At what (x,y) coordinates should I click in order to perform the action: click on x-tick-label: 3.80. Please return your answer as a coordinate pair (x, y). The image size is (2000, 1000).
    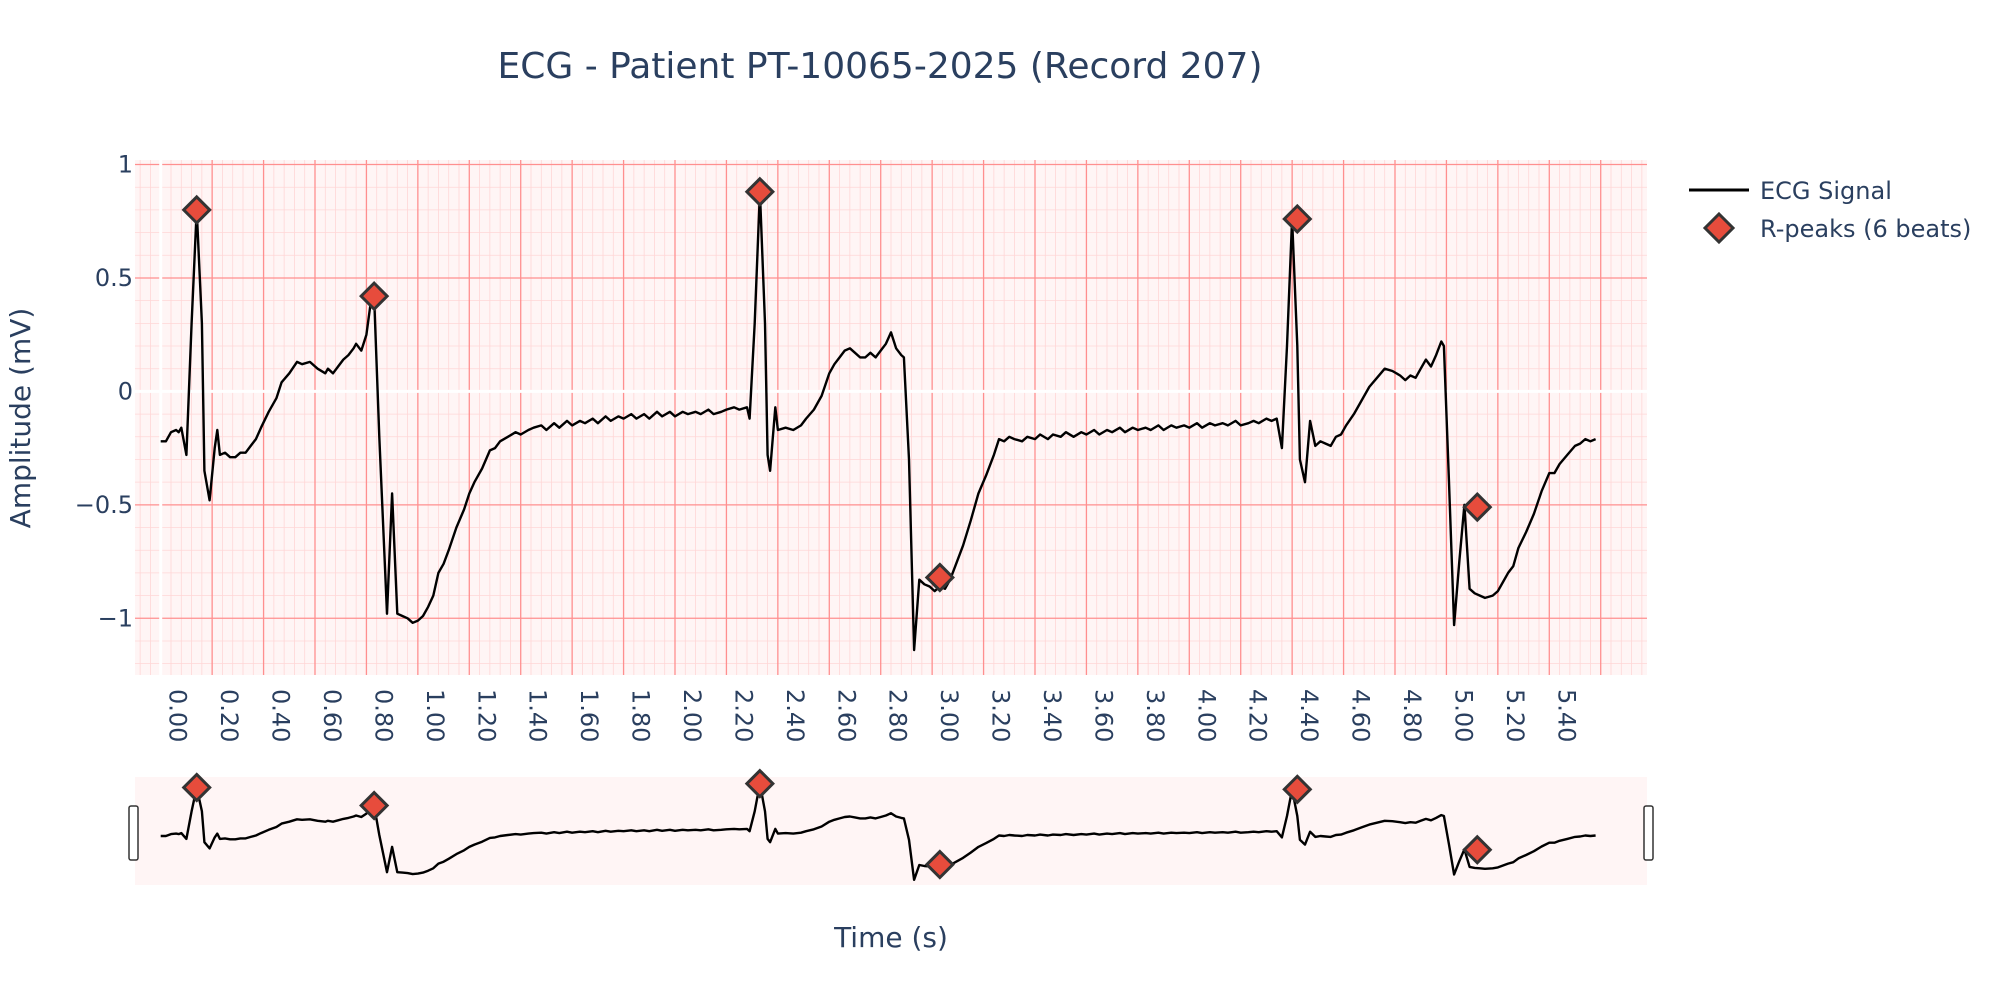
    Looking at the image, I should click on (1155, 715).